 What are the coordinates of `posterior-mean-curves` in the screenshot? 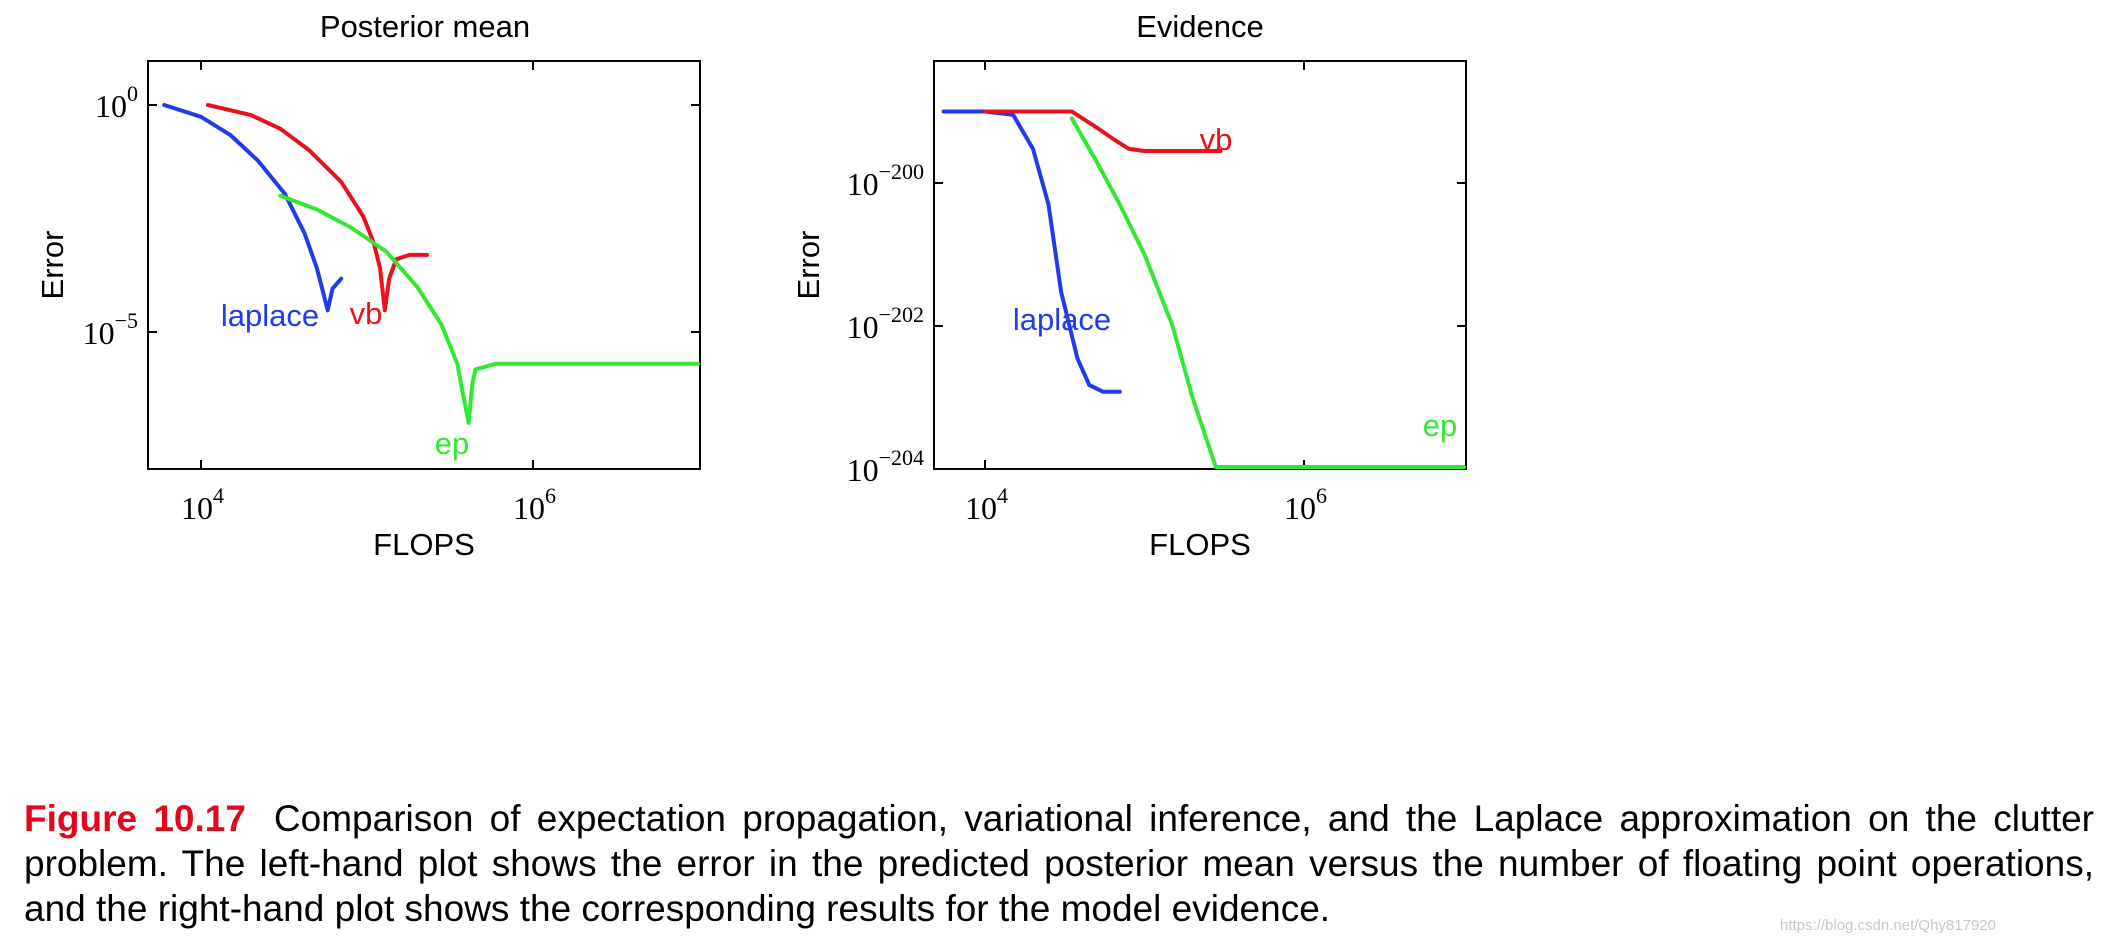 It's located at (431, 264).